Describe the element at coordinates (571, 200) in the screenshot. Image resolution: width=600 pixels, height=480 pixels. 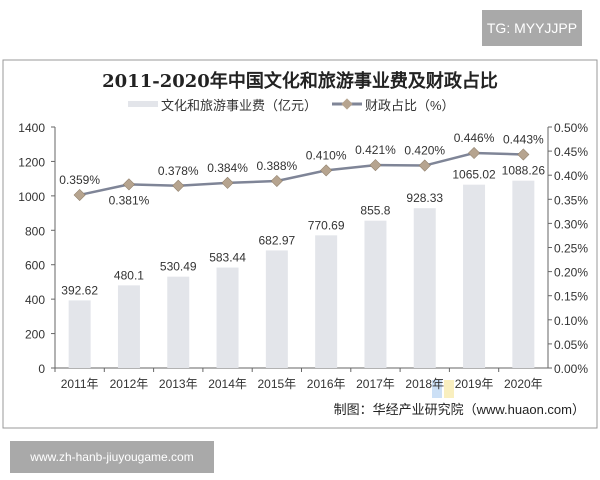
I see `right-tick-label: 0.35%` at that location.